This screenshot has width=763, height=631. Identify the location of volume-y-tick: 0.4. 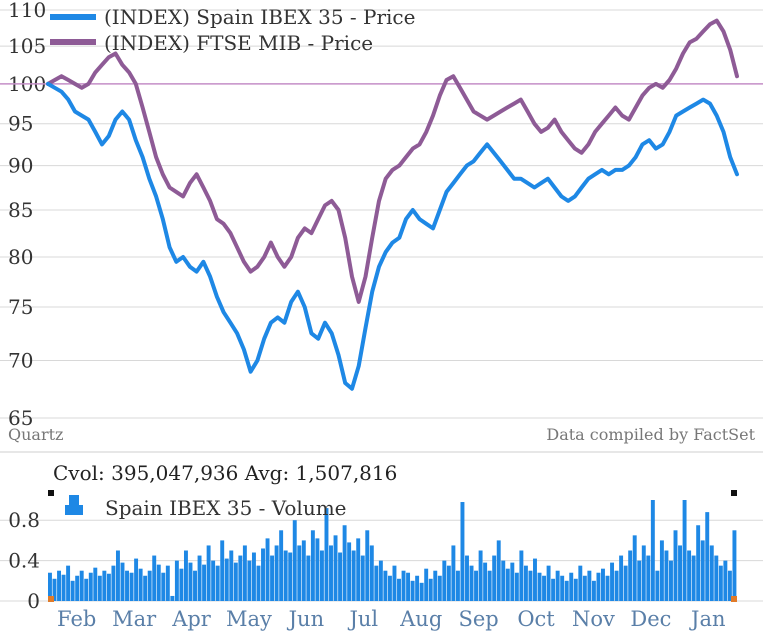
(24, 561).